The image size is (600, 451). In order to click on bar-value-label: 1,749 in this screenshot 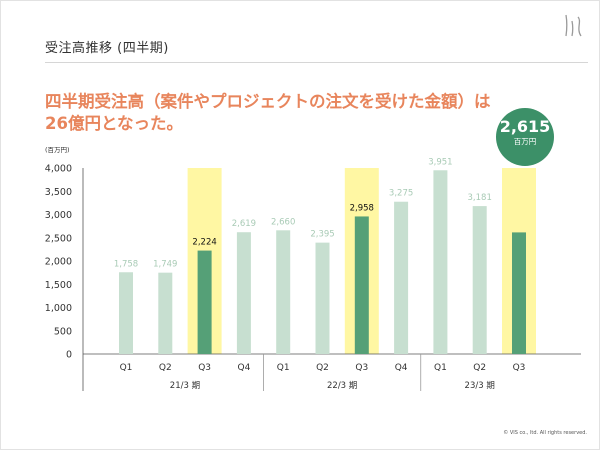, I will do `click(165, 265)`.